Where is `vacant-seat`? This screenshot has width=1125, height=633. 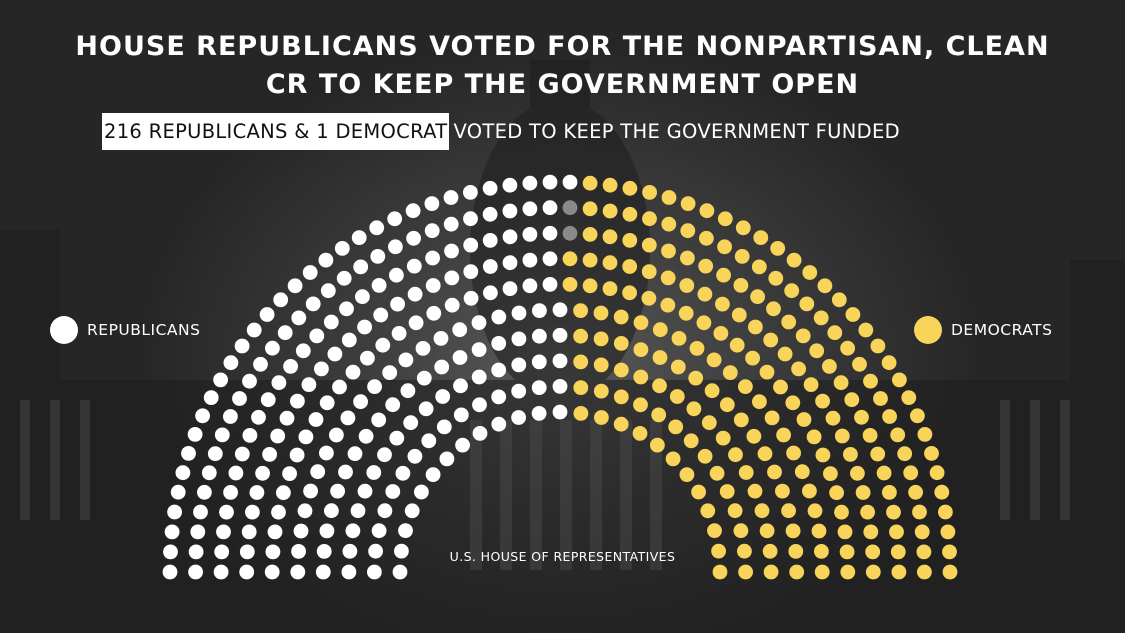
vacant-seat is located at coordinates (570, 233).